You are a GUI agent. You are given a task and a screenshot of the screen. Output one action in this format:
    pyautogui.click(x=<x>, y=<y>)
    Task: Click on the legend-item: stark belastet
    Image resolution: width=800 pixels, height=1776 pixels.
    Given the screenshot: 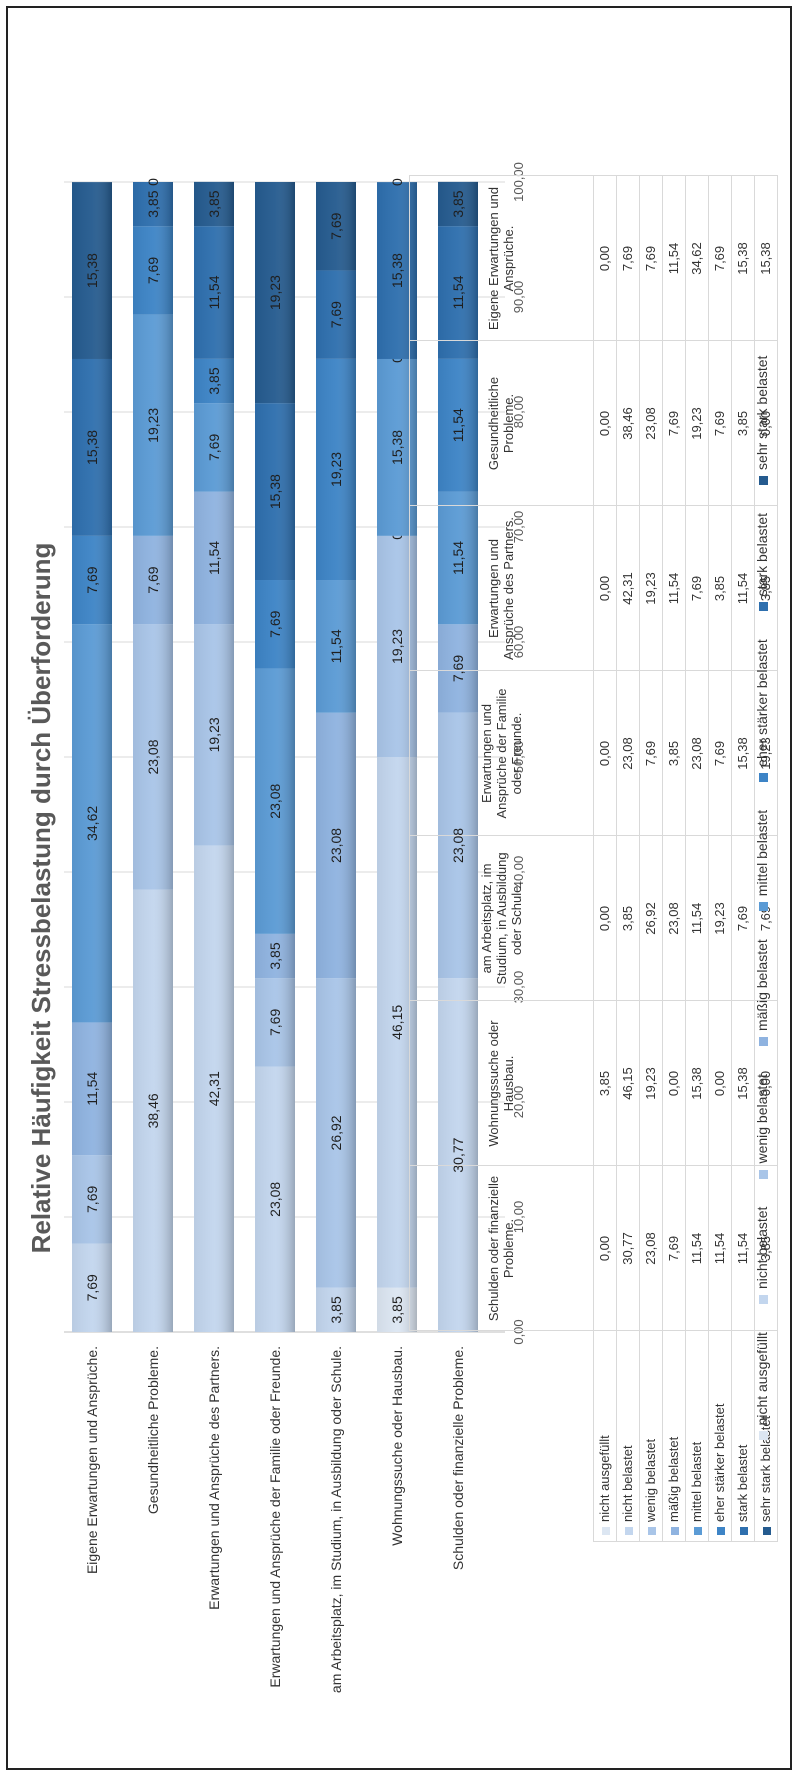 What is the action you would take?
    pyautogui.click(x=762, y=562)
    